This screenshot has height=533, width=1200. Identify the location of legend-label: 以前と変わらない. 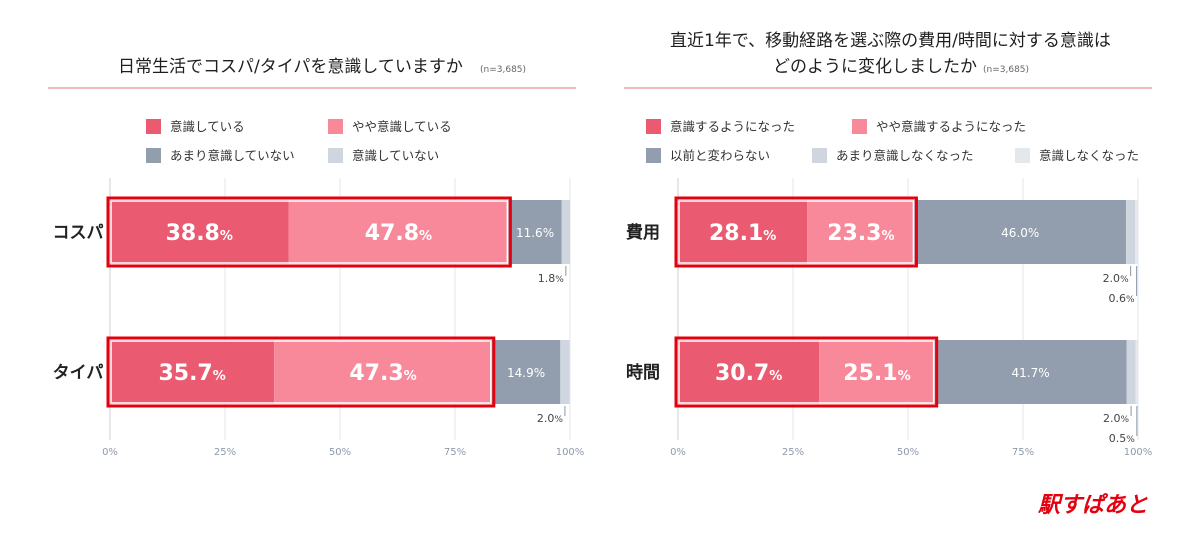
(720, 155).